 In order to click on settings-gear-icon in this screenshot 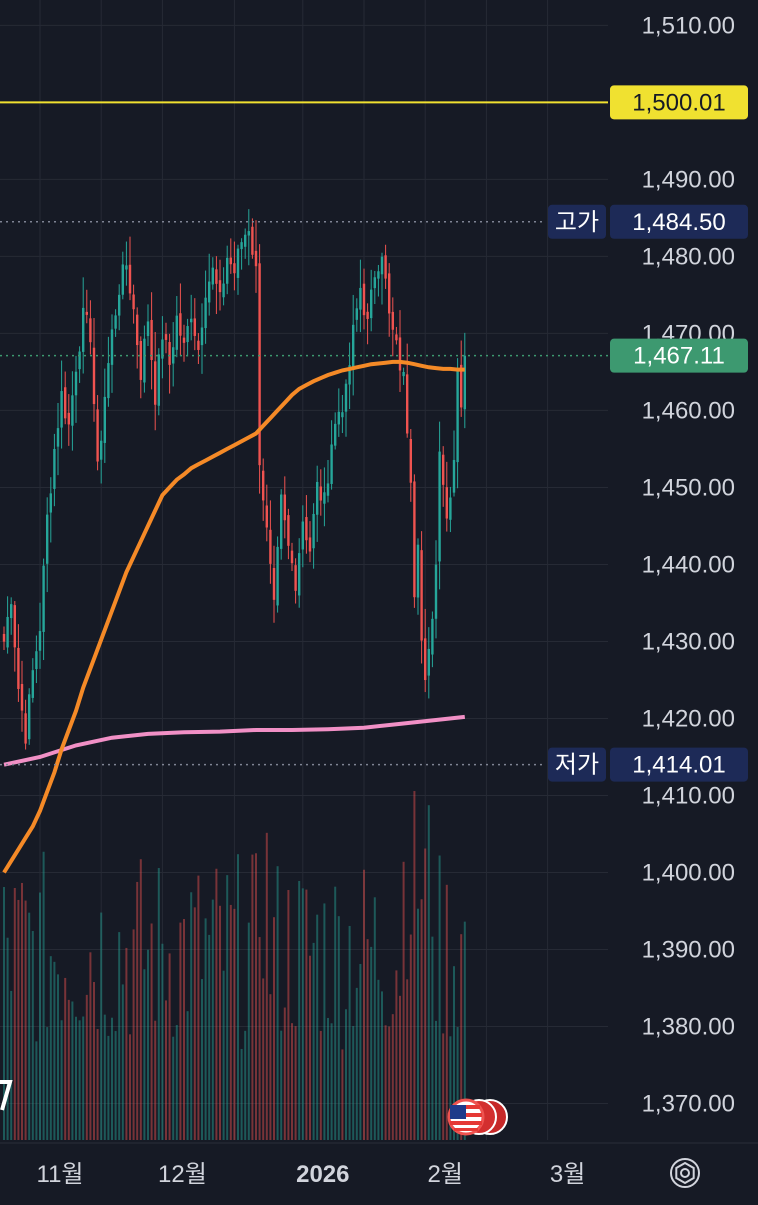, I will do `click(685, 1173)`.